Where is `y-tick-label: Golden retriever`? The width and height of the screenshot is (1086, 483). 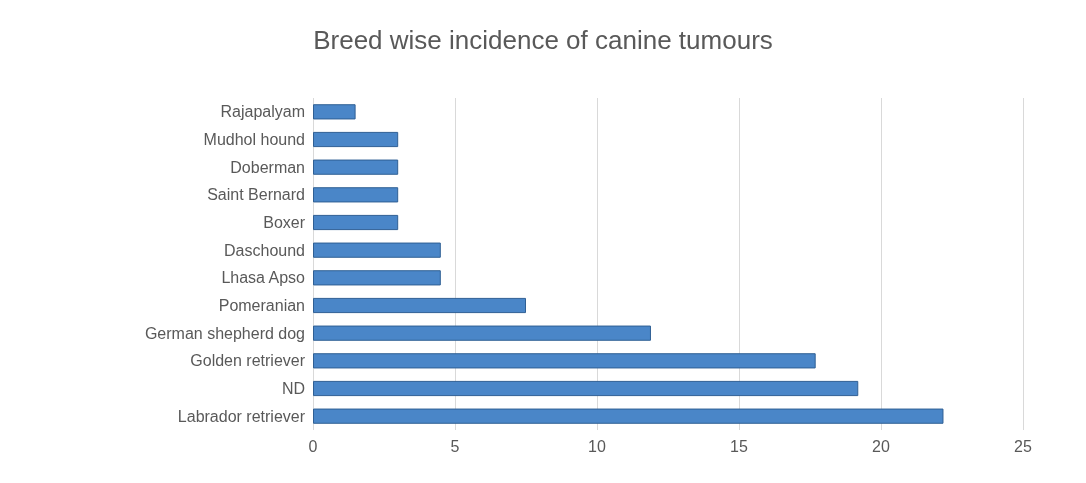
y-tick-label: Golden retriever is located at coordinates (248, 361).